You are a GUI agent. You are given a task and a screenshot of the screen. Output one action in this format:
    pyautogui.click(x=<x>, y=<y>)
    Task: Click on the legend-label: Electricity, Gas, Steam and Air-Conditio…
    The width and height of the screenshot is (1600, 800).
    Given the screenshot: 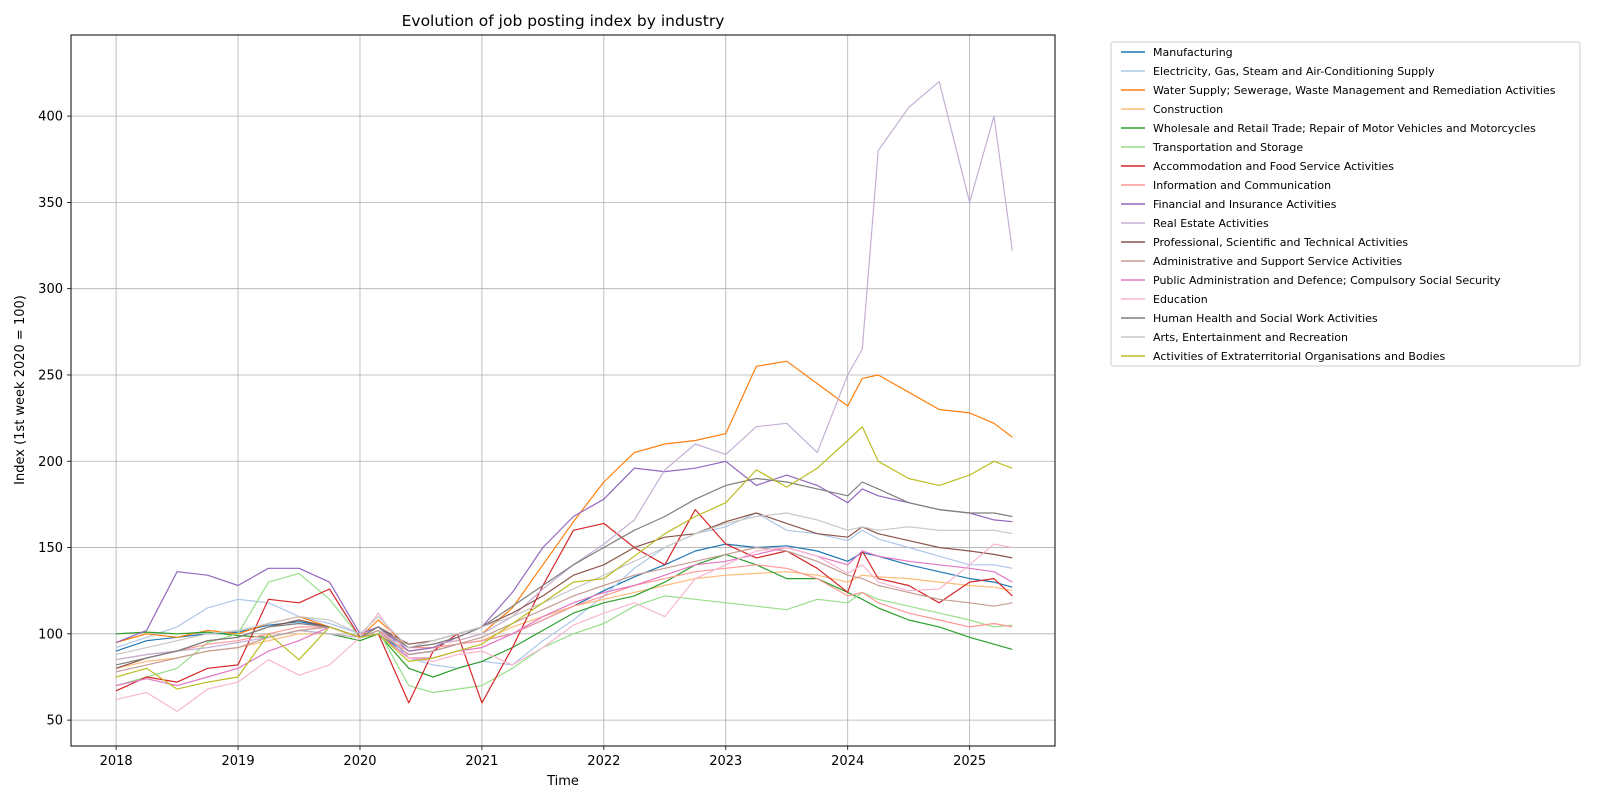 What is the action you would take?
    pyautogui.click(x=1294, y=71)
    